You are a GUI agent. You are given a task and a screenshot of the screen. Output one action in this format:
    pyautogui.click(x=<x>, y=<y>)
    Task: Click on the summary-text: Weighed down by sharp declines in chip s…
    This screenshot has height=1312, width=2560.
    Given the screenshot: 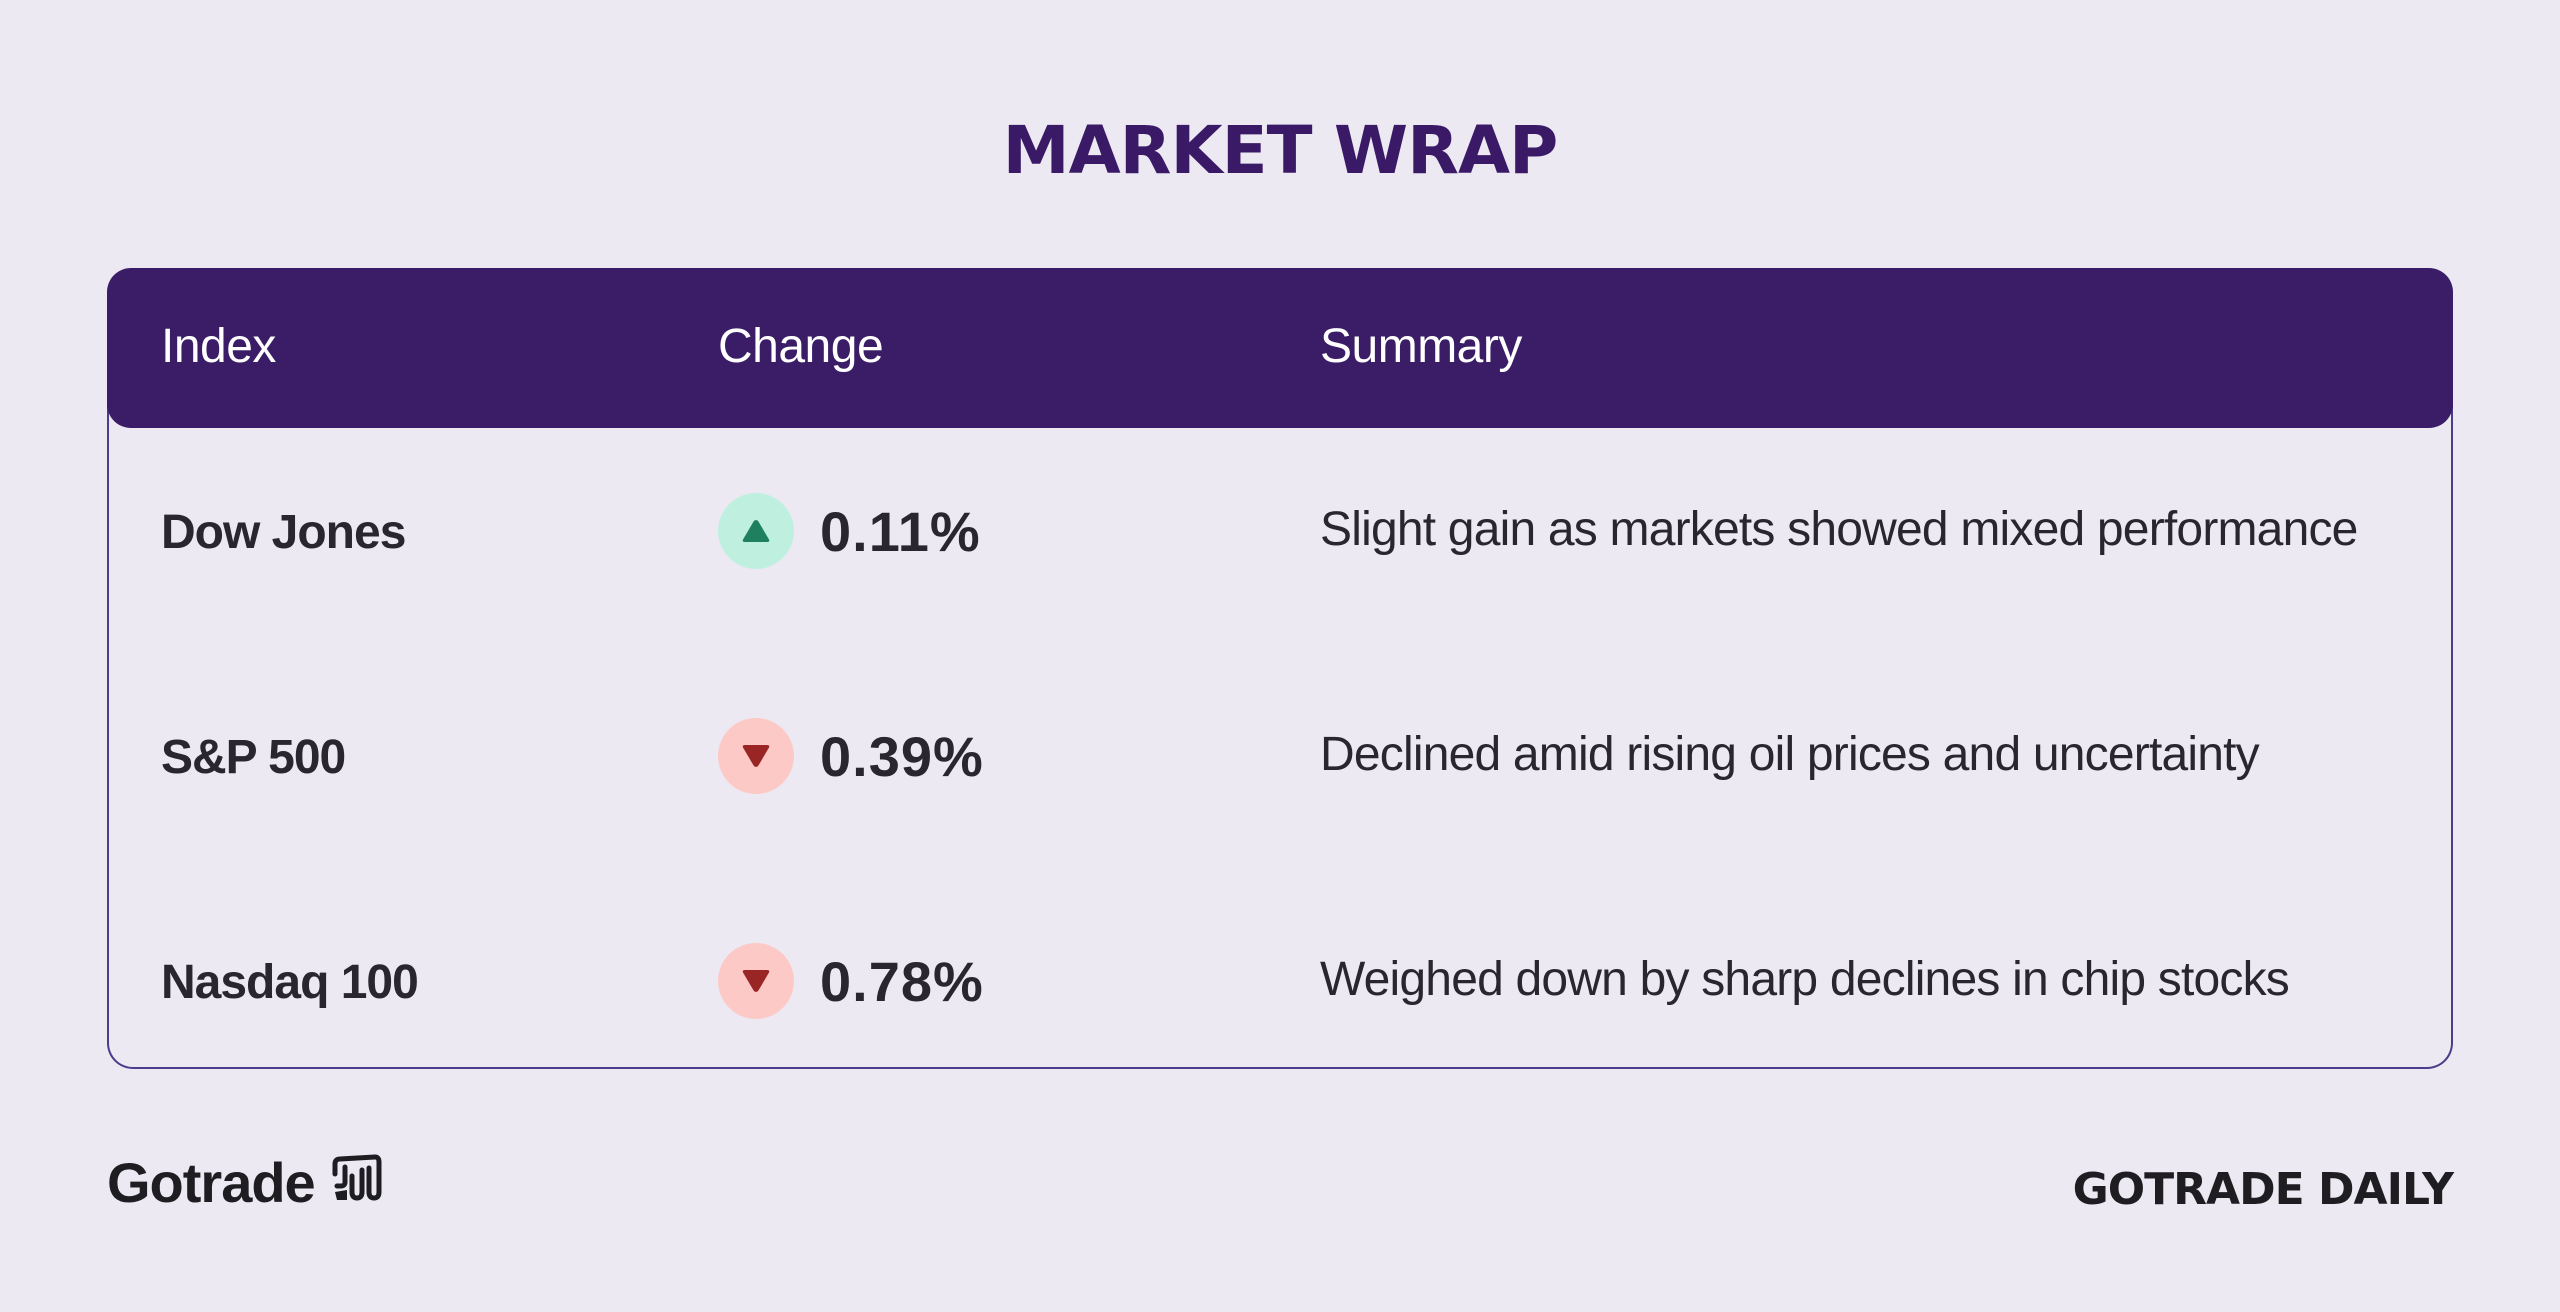 What is the action you would take?
    pyautogui.click(x=1805, y=979)
    